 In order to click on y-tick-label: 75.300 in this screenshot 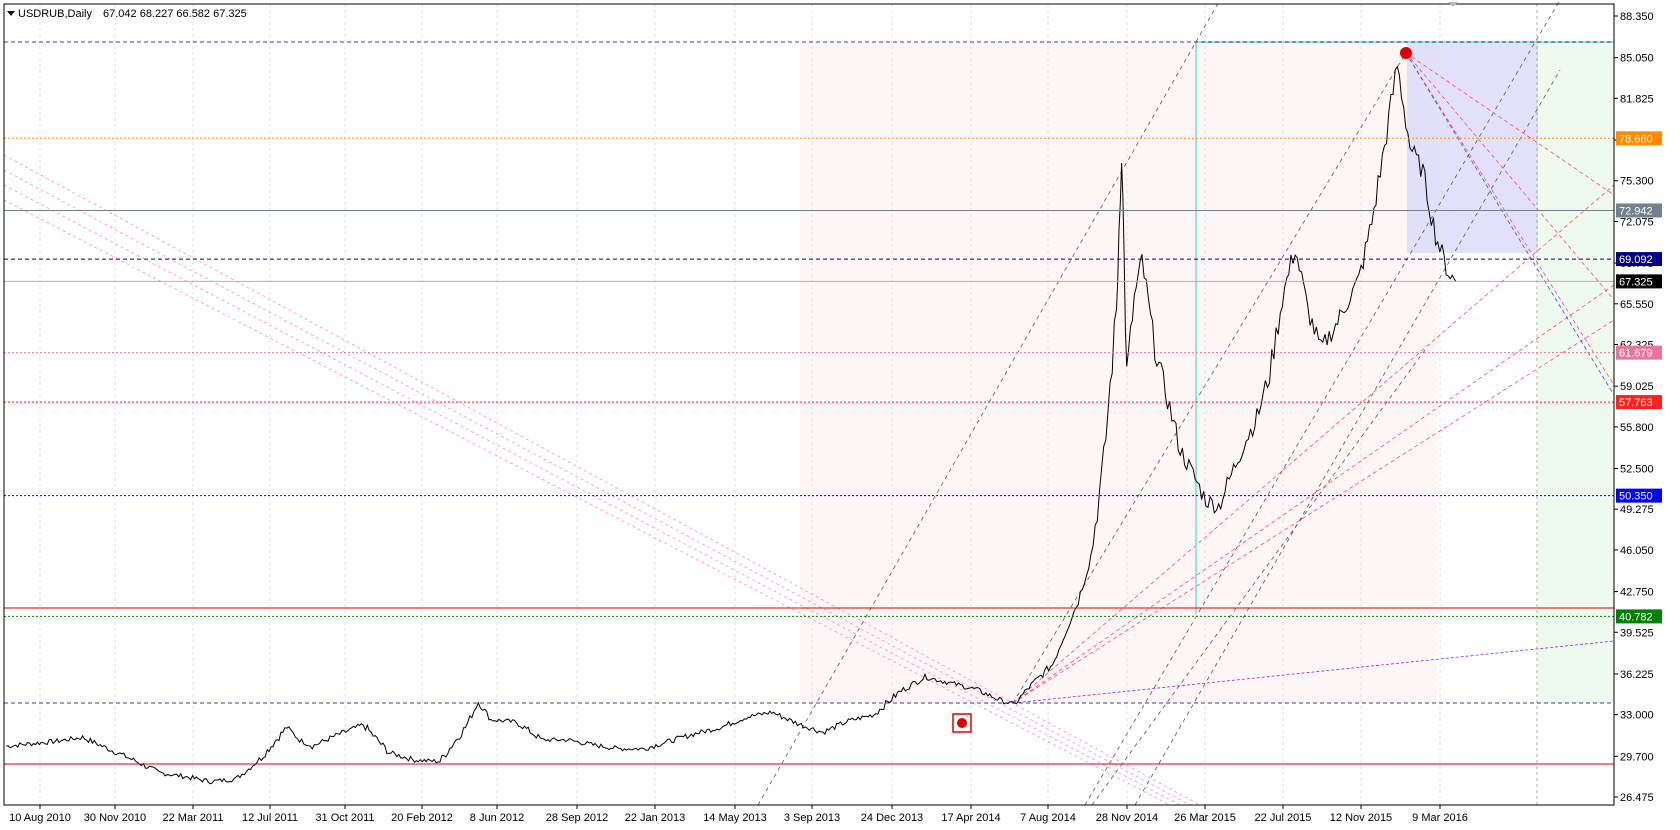, I will do `click(1637, 182)`.